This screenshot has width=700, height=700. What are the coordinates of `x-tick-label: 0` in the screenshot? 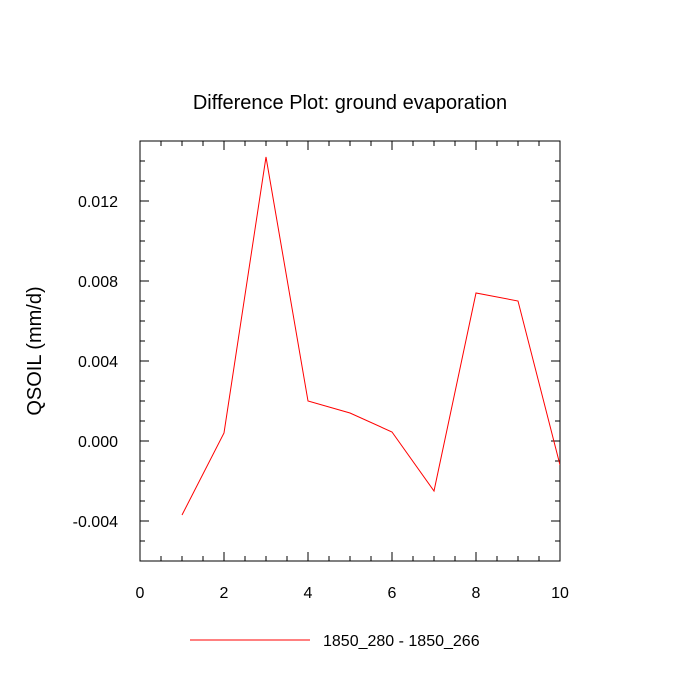 It's located at (140, 593).